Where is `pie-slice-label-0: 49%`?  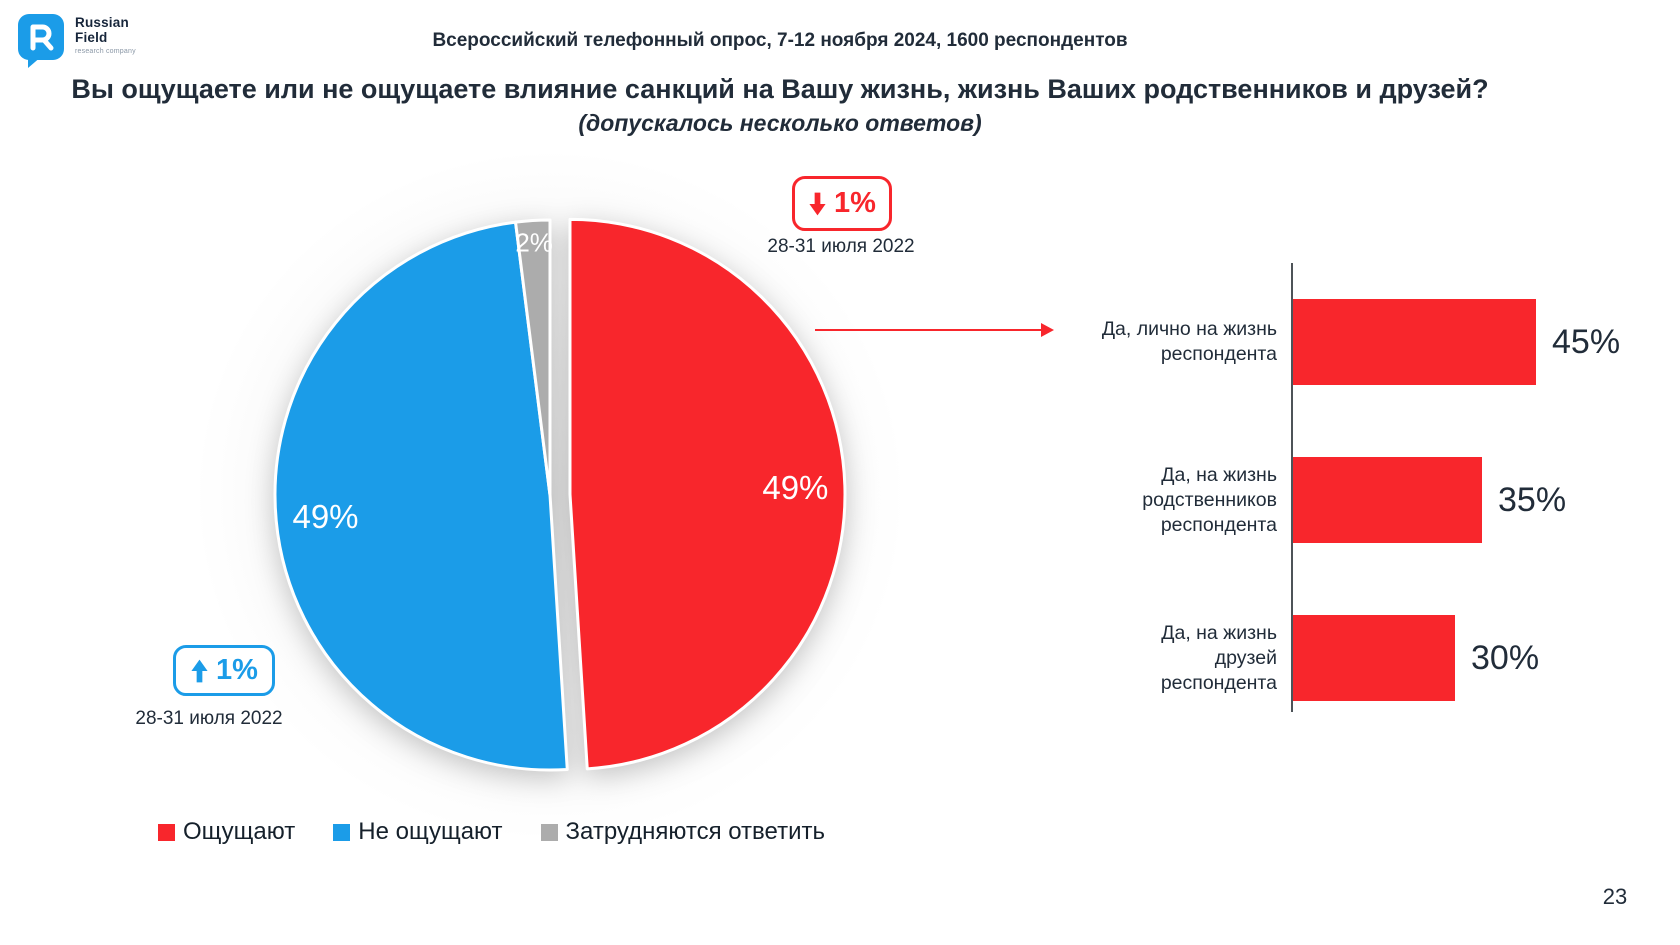
pie-slice-label-0: 49% is located at coordinates (795, 487).